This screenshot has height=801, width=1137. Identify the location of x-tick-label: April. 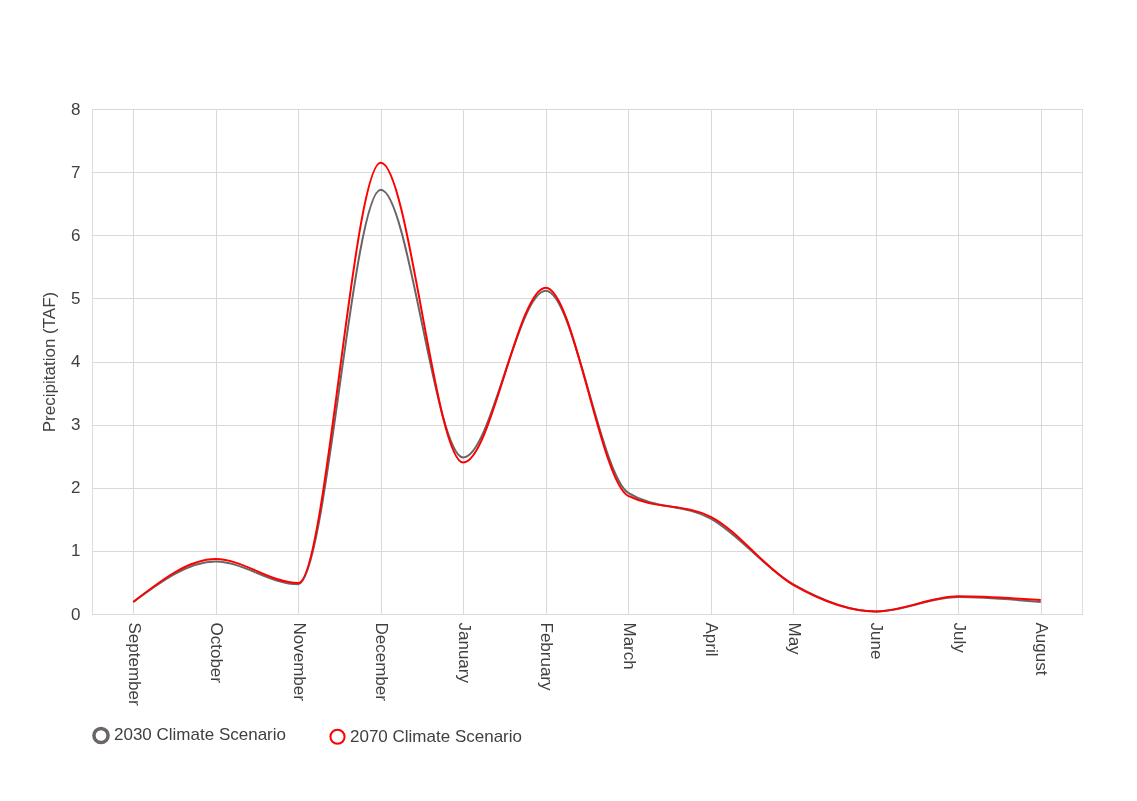
(712, 639).